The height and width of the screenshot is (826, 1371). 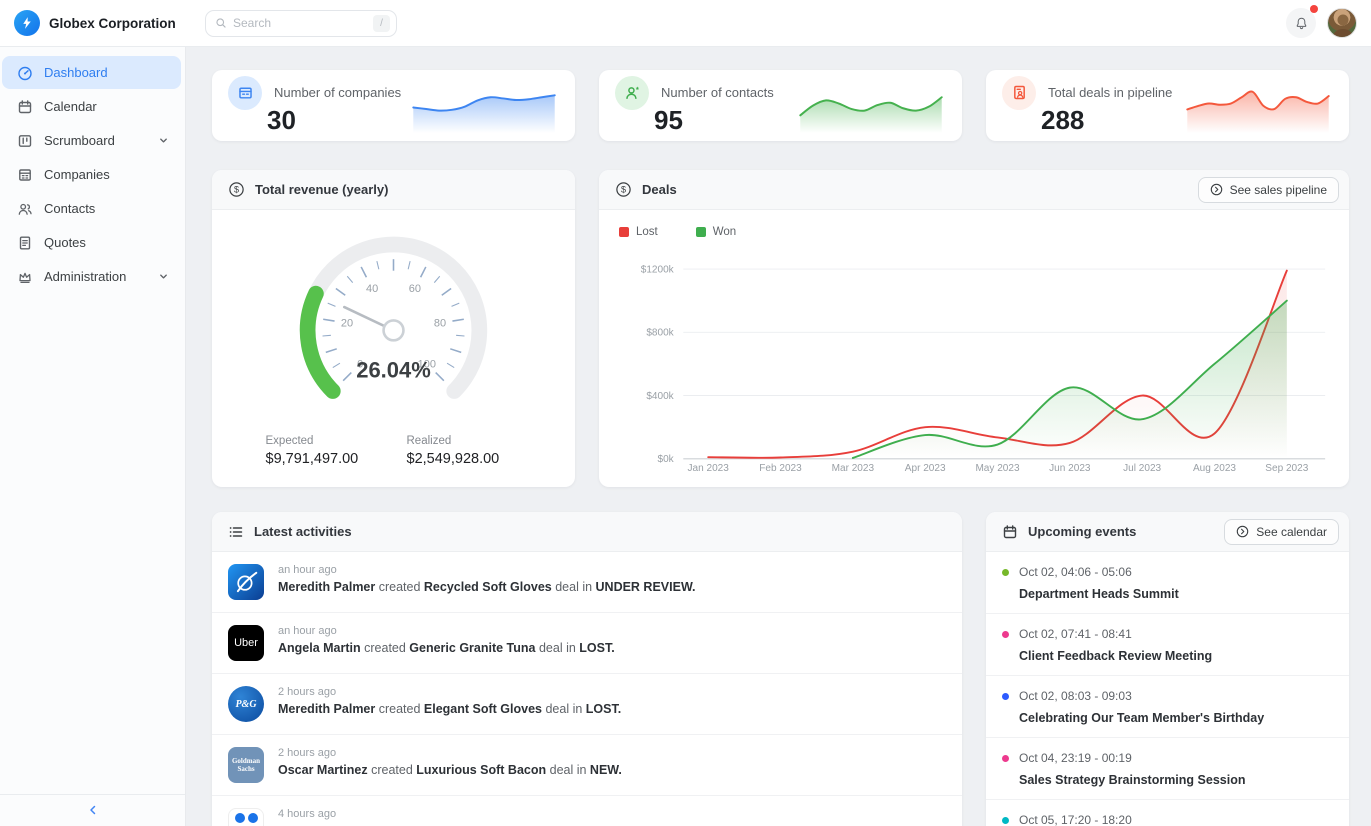 I want to click on search-box: /, so click(x=301, y=23).